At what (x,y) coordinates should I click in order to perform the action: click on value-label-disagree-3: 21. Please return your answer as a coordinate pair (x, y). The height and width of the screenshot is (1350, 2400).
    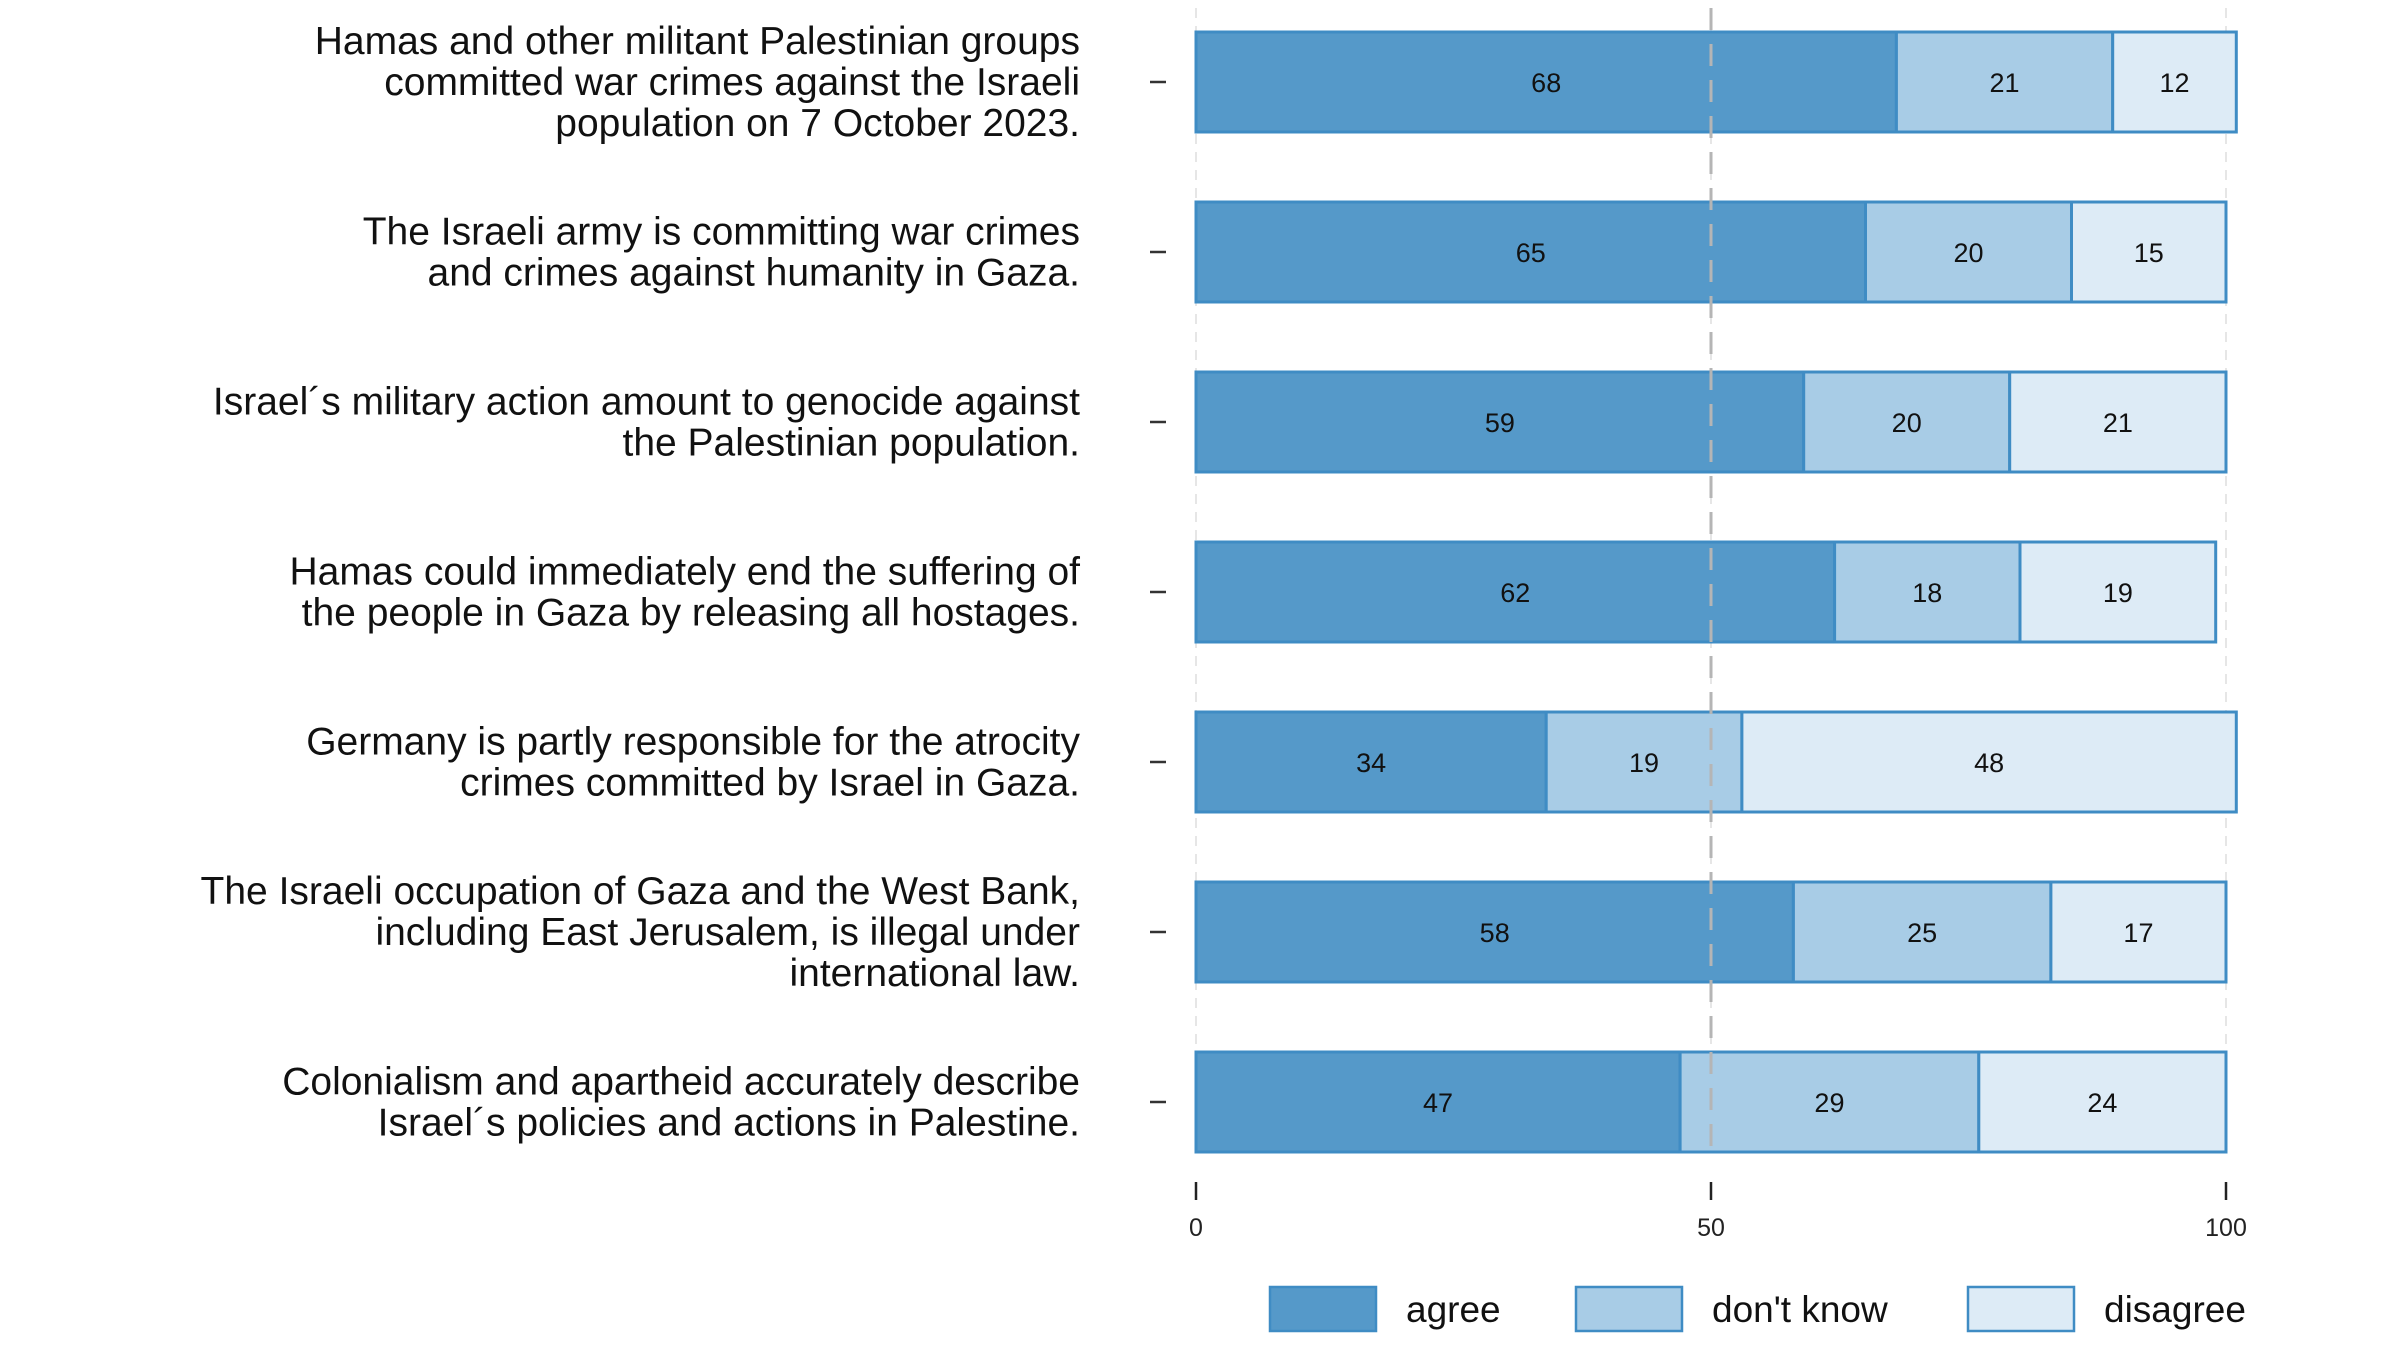
    Looking at the image, I should click on (2118, 423).